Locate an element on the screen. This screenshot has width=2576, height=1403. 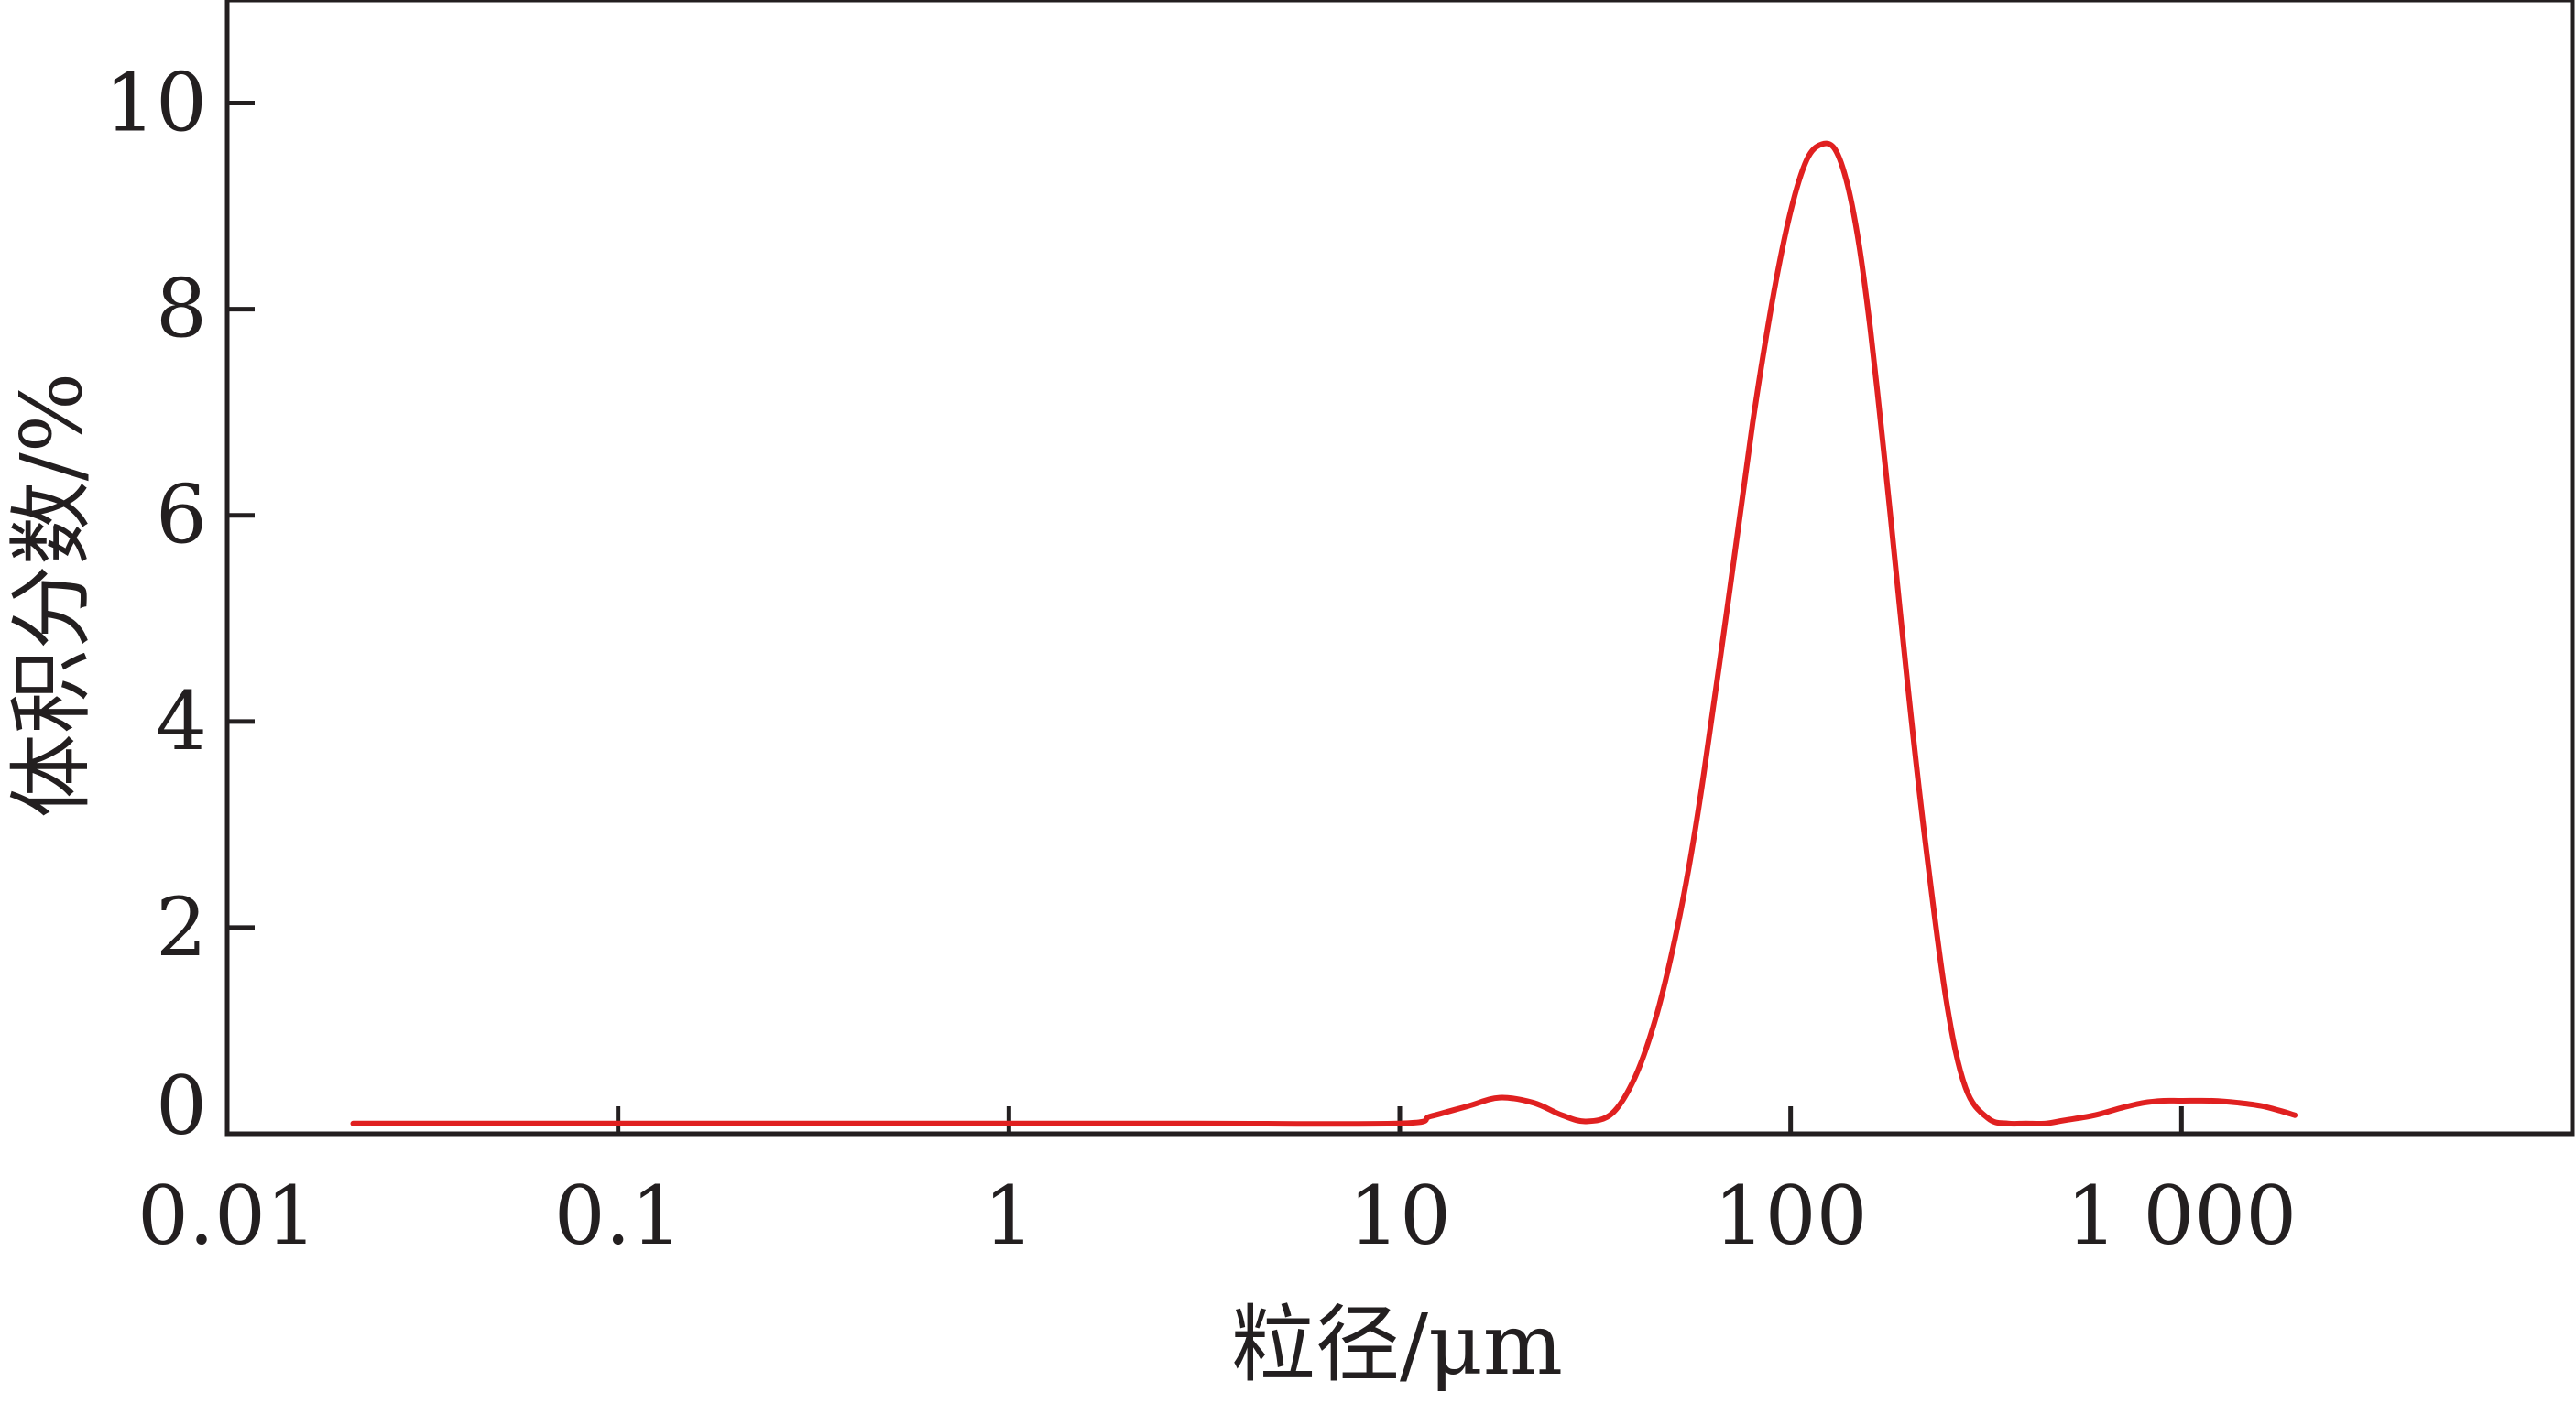
y-tick-label: 10 is located at coordinates (156, 103).